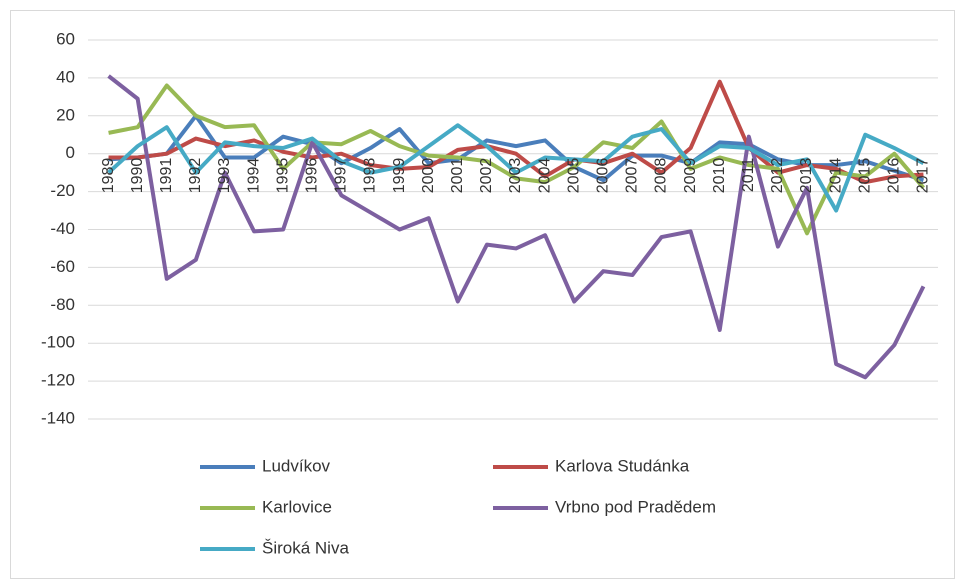 This screenshot has height=580, width=956. I want to click on x-tick-label: 1992, so click(195, 176).